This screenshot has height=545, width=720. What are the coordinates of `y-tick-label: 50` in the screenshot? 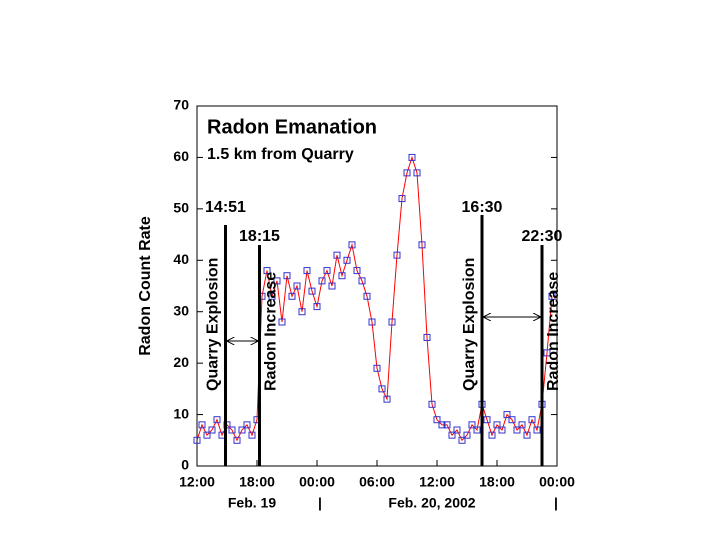 It's located at (181, 208).